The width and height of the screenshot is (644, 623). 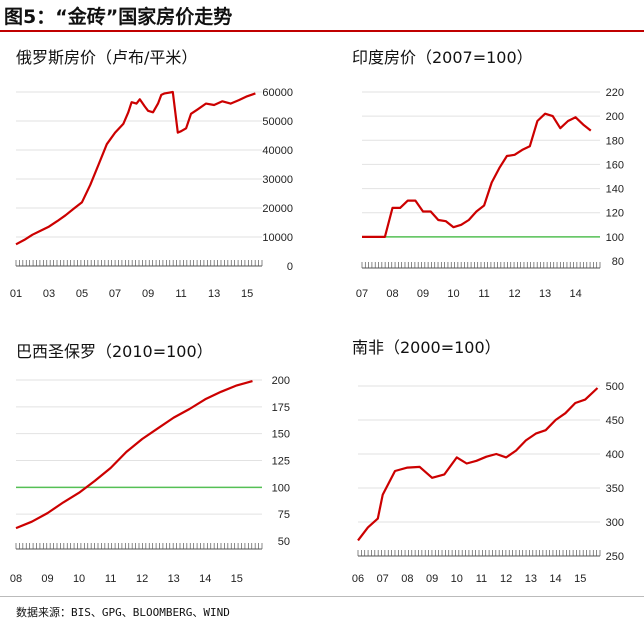 I want to click on y-tick-label: 400, so click(x=615, y=455).